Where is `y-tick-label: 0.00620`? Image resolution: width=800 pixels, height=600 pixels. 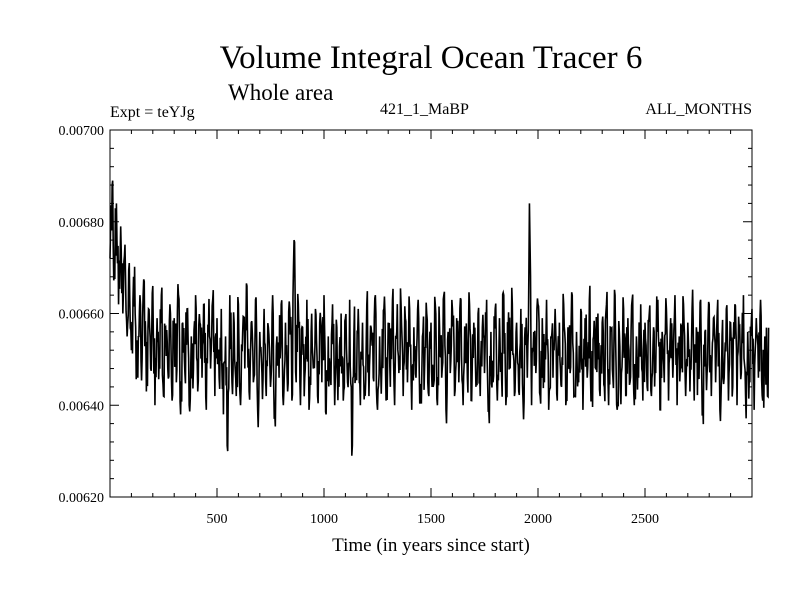
y-tick-label: 0.00620 is located at coordinates (82, 498).